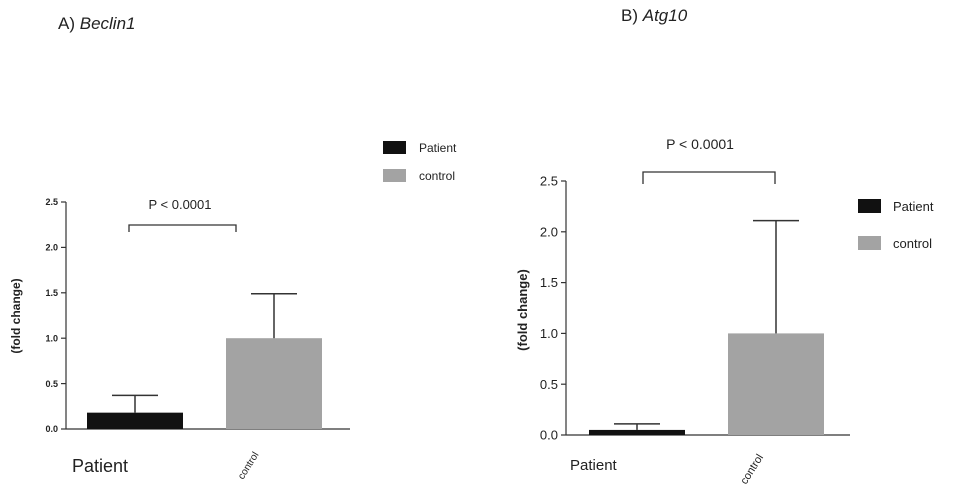 This screenshot has width=976, height=490. What do you see at coordinates (66, 23) in the screenshot?
I see `panel-a-prefix: A)` at bounding box center [66, 23].